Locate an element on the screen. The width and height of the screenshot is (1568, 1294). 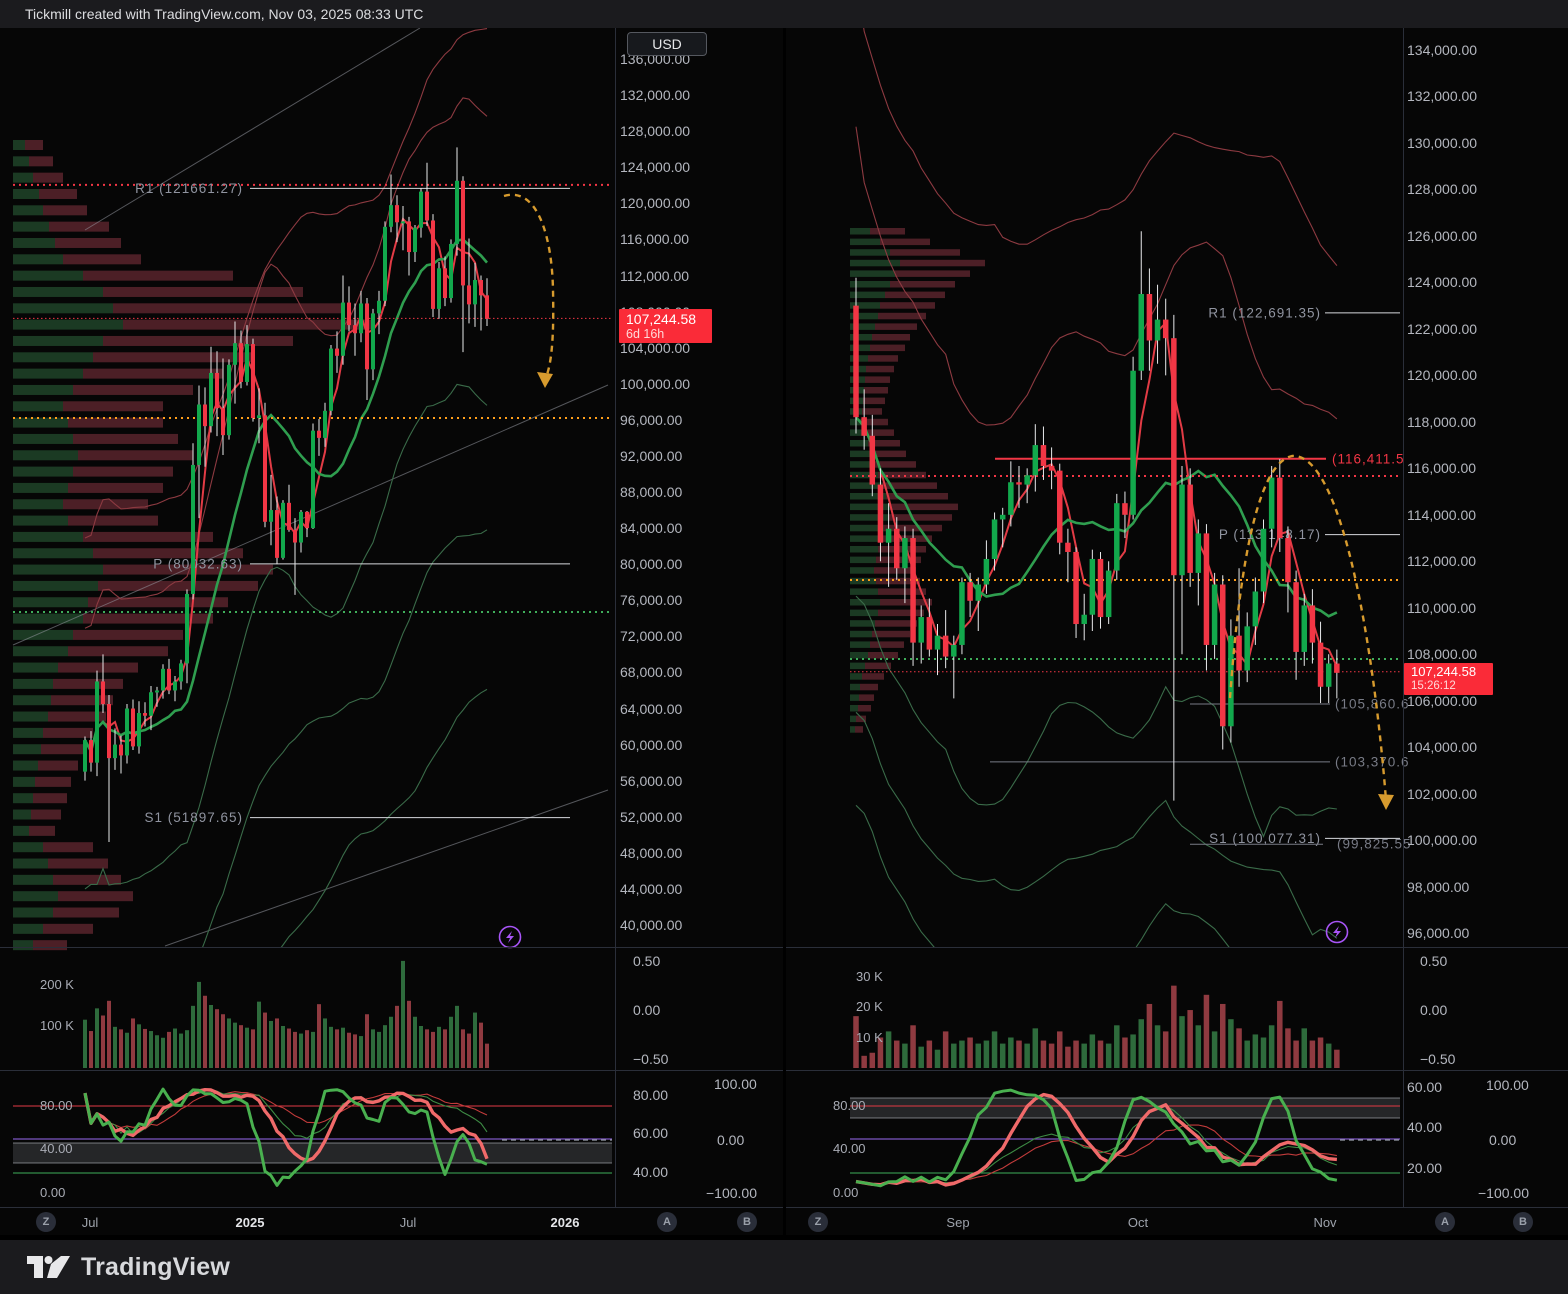
volume-axis-tick: 200 K is located at coordinates (57, 984).